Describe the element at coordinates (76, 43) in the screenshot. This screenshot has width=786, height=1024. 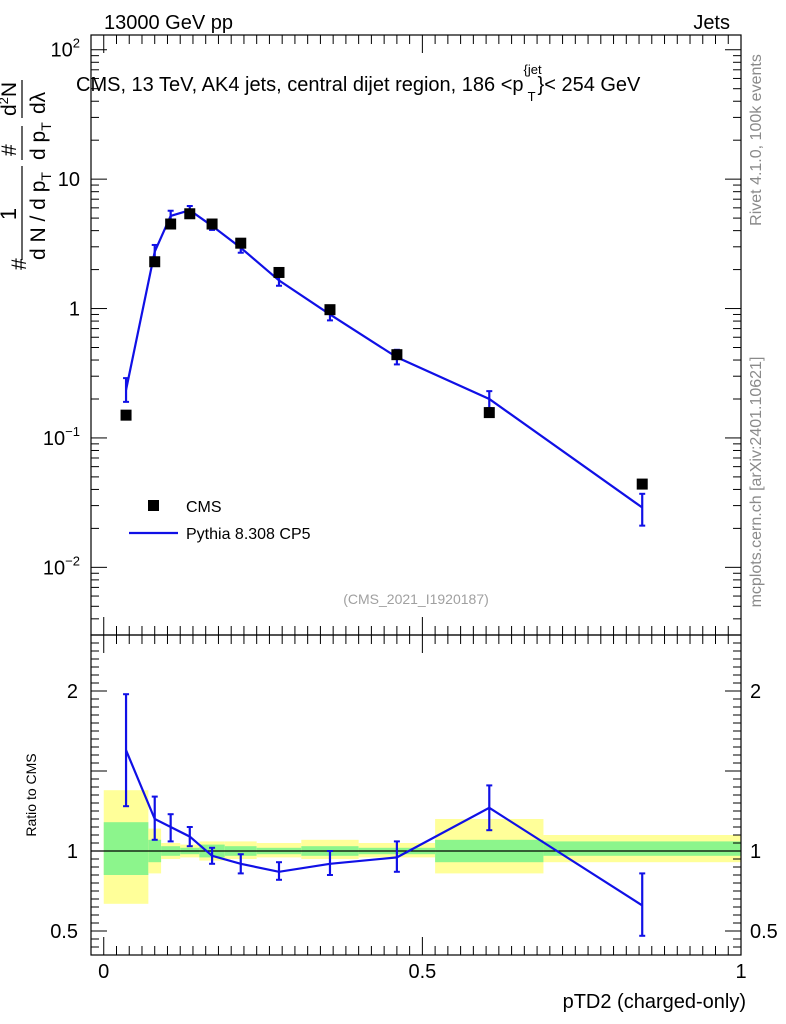
I see `main-ytick-exp: 2` at that location.